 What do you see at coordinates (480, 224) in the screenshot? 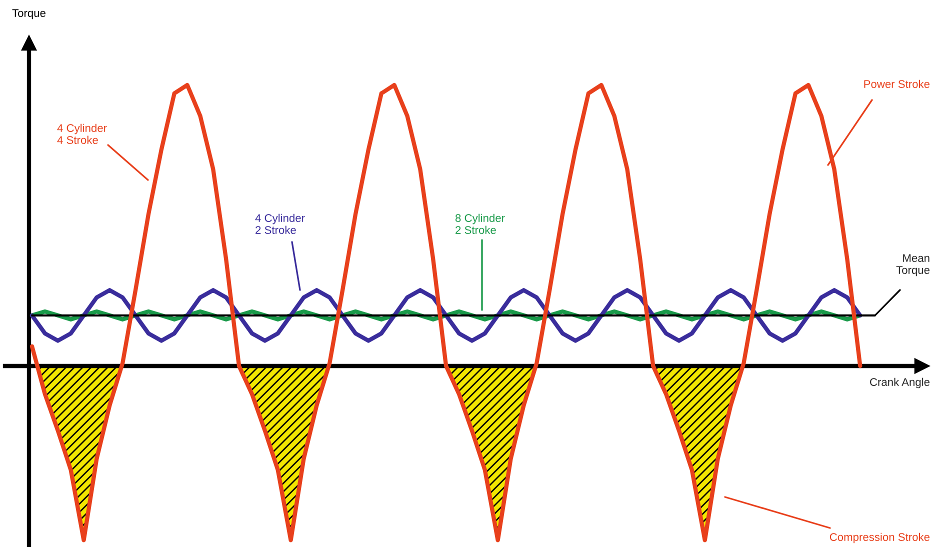
I see `text: 8 Cylinder 2 Stroke` at bounding box center [480, 224].